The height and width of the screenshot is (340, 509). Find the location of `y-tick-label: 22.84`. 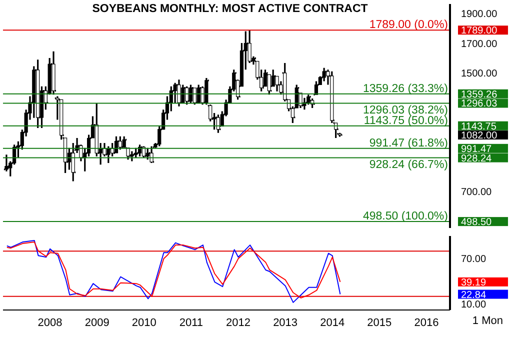

y-tick-label: 22.84 is located at coordinates (473, 295).